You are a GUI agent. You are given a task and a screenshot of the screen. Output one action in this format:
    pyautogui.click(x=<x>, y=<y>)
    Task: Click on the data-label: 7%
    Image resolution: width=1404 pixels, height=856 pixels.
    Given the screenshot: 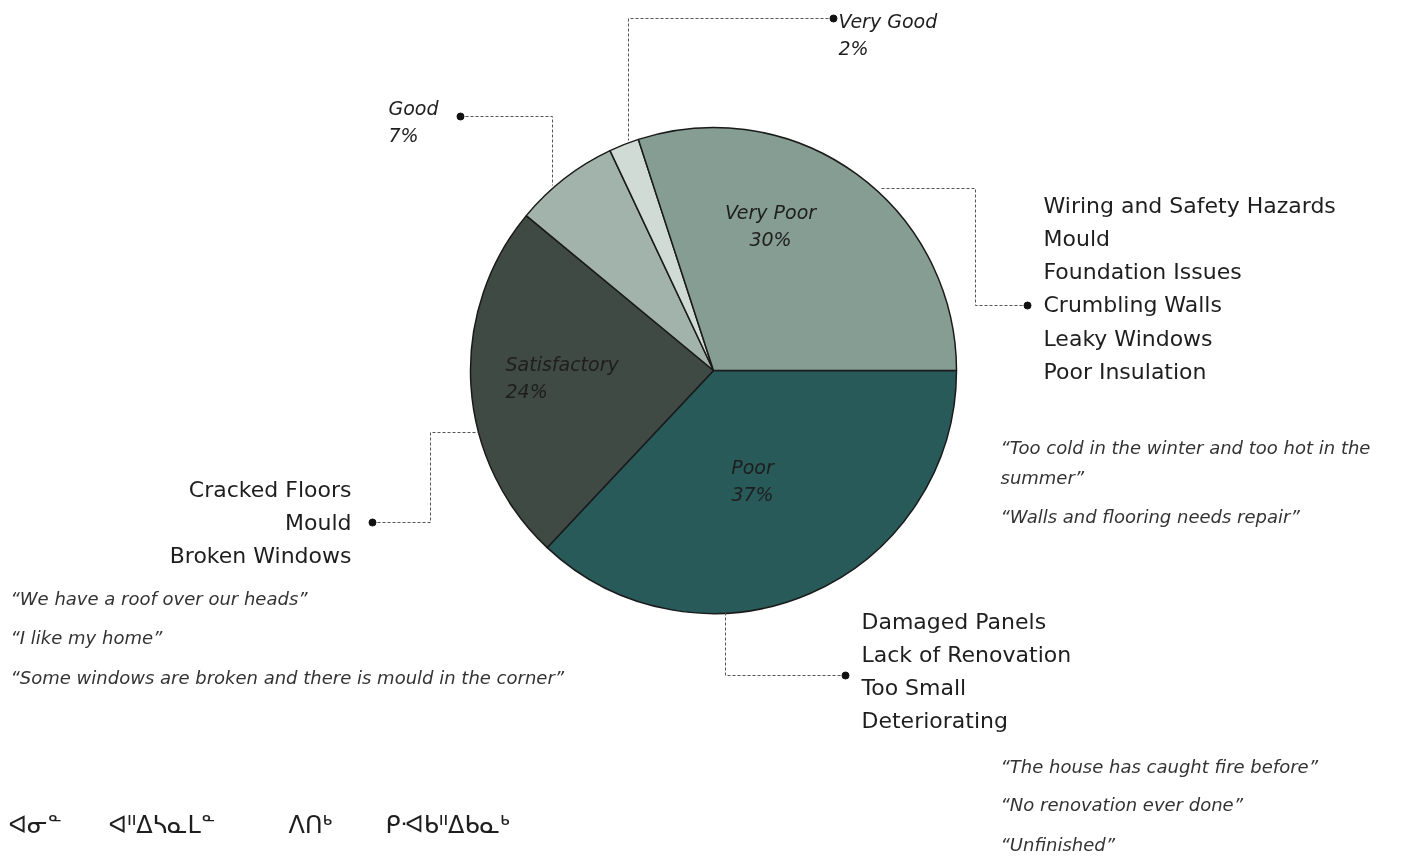 What is the action you would take?
    pyautogui.click(x=403, y=135)
    